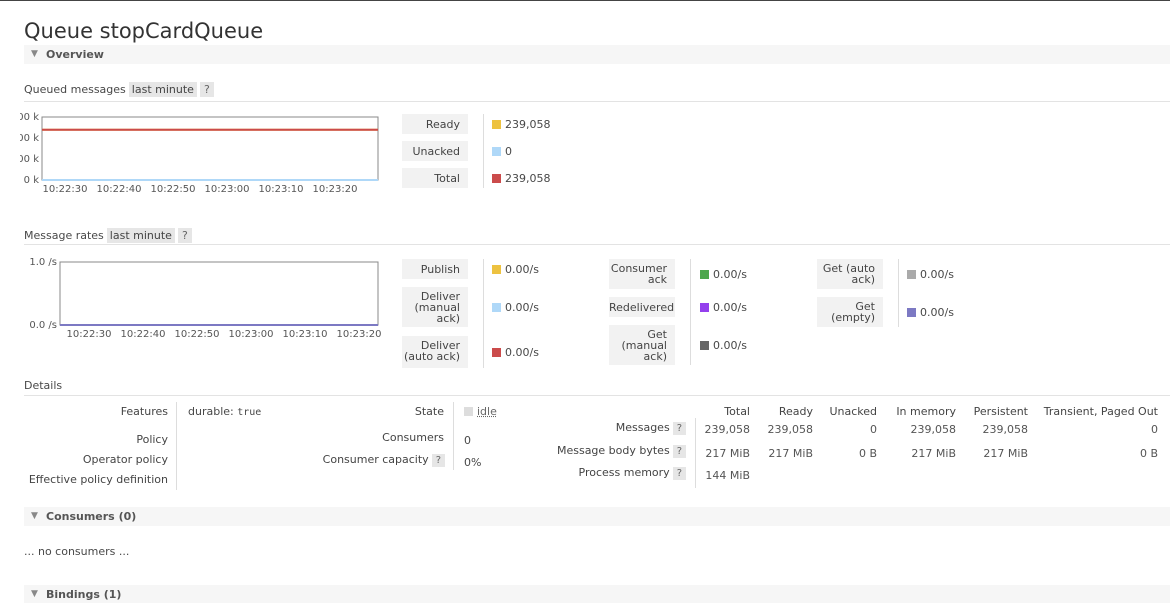 This screenshot has height=603, width=1170. What do you see at coordinates (642, 427) in the screenshot?
I see `table-row-label-text: Messages` at bounding box center [642, 427].